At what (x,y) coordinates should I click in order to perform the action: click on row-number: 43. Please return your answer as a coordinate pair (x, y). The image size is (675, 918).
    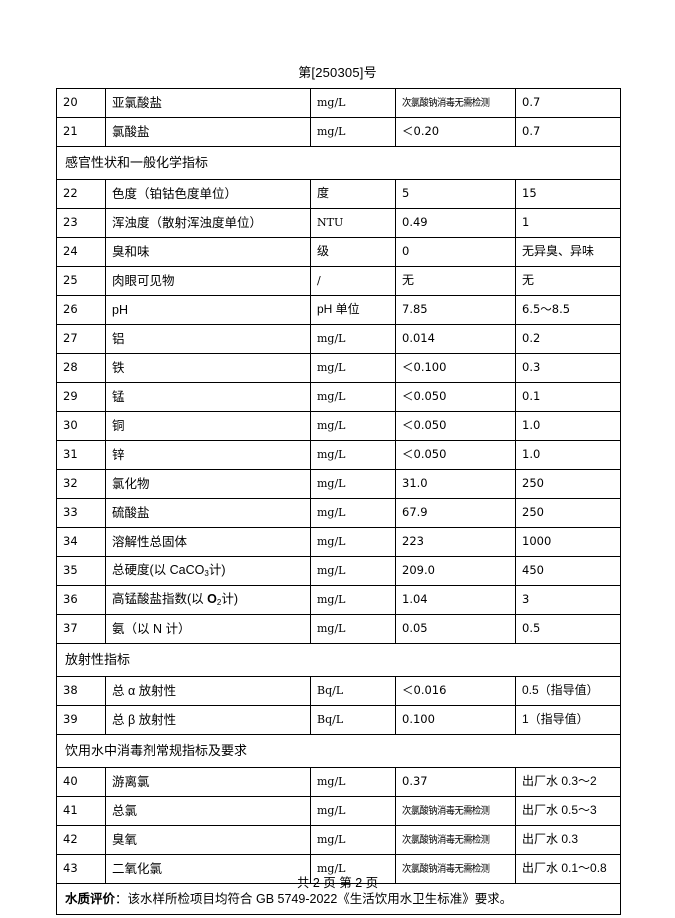
    Looking at the image, I should click on (81, 869).